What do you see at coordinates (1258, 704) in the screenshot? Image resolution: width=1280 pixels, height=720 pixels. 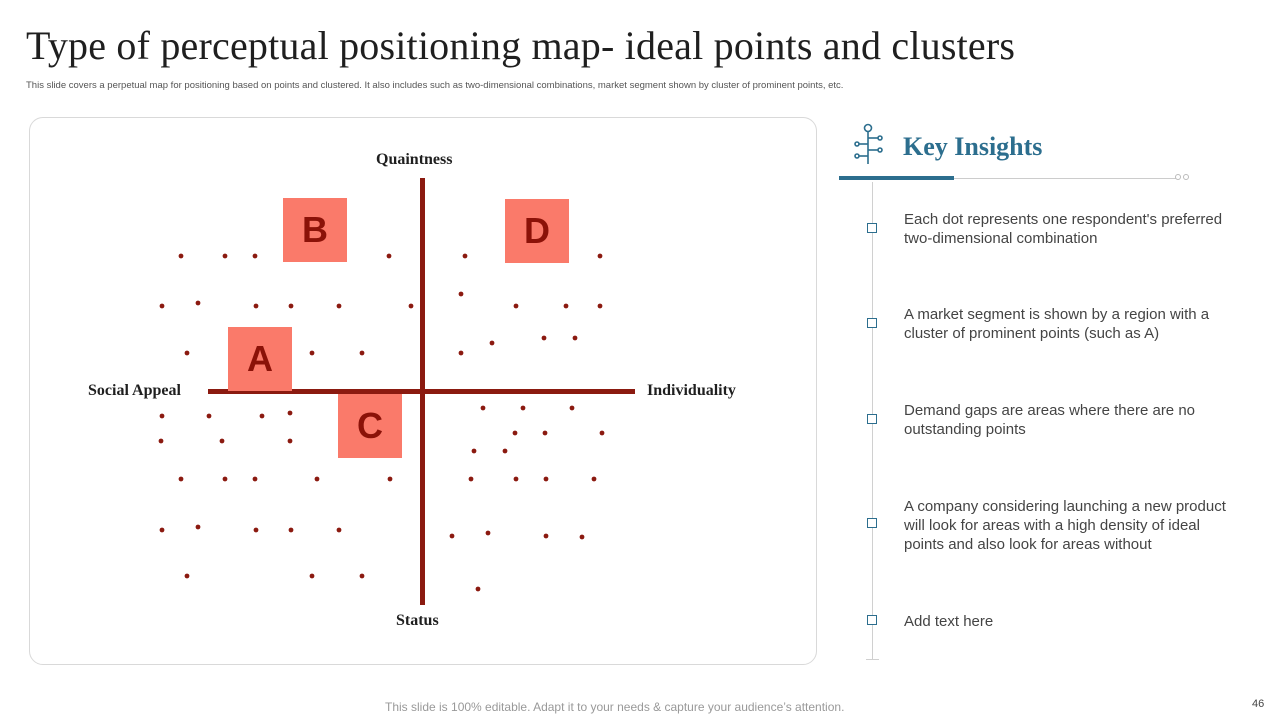 I see `page-number: 46` at bounding box center [1258, 704].